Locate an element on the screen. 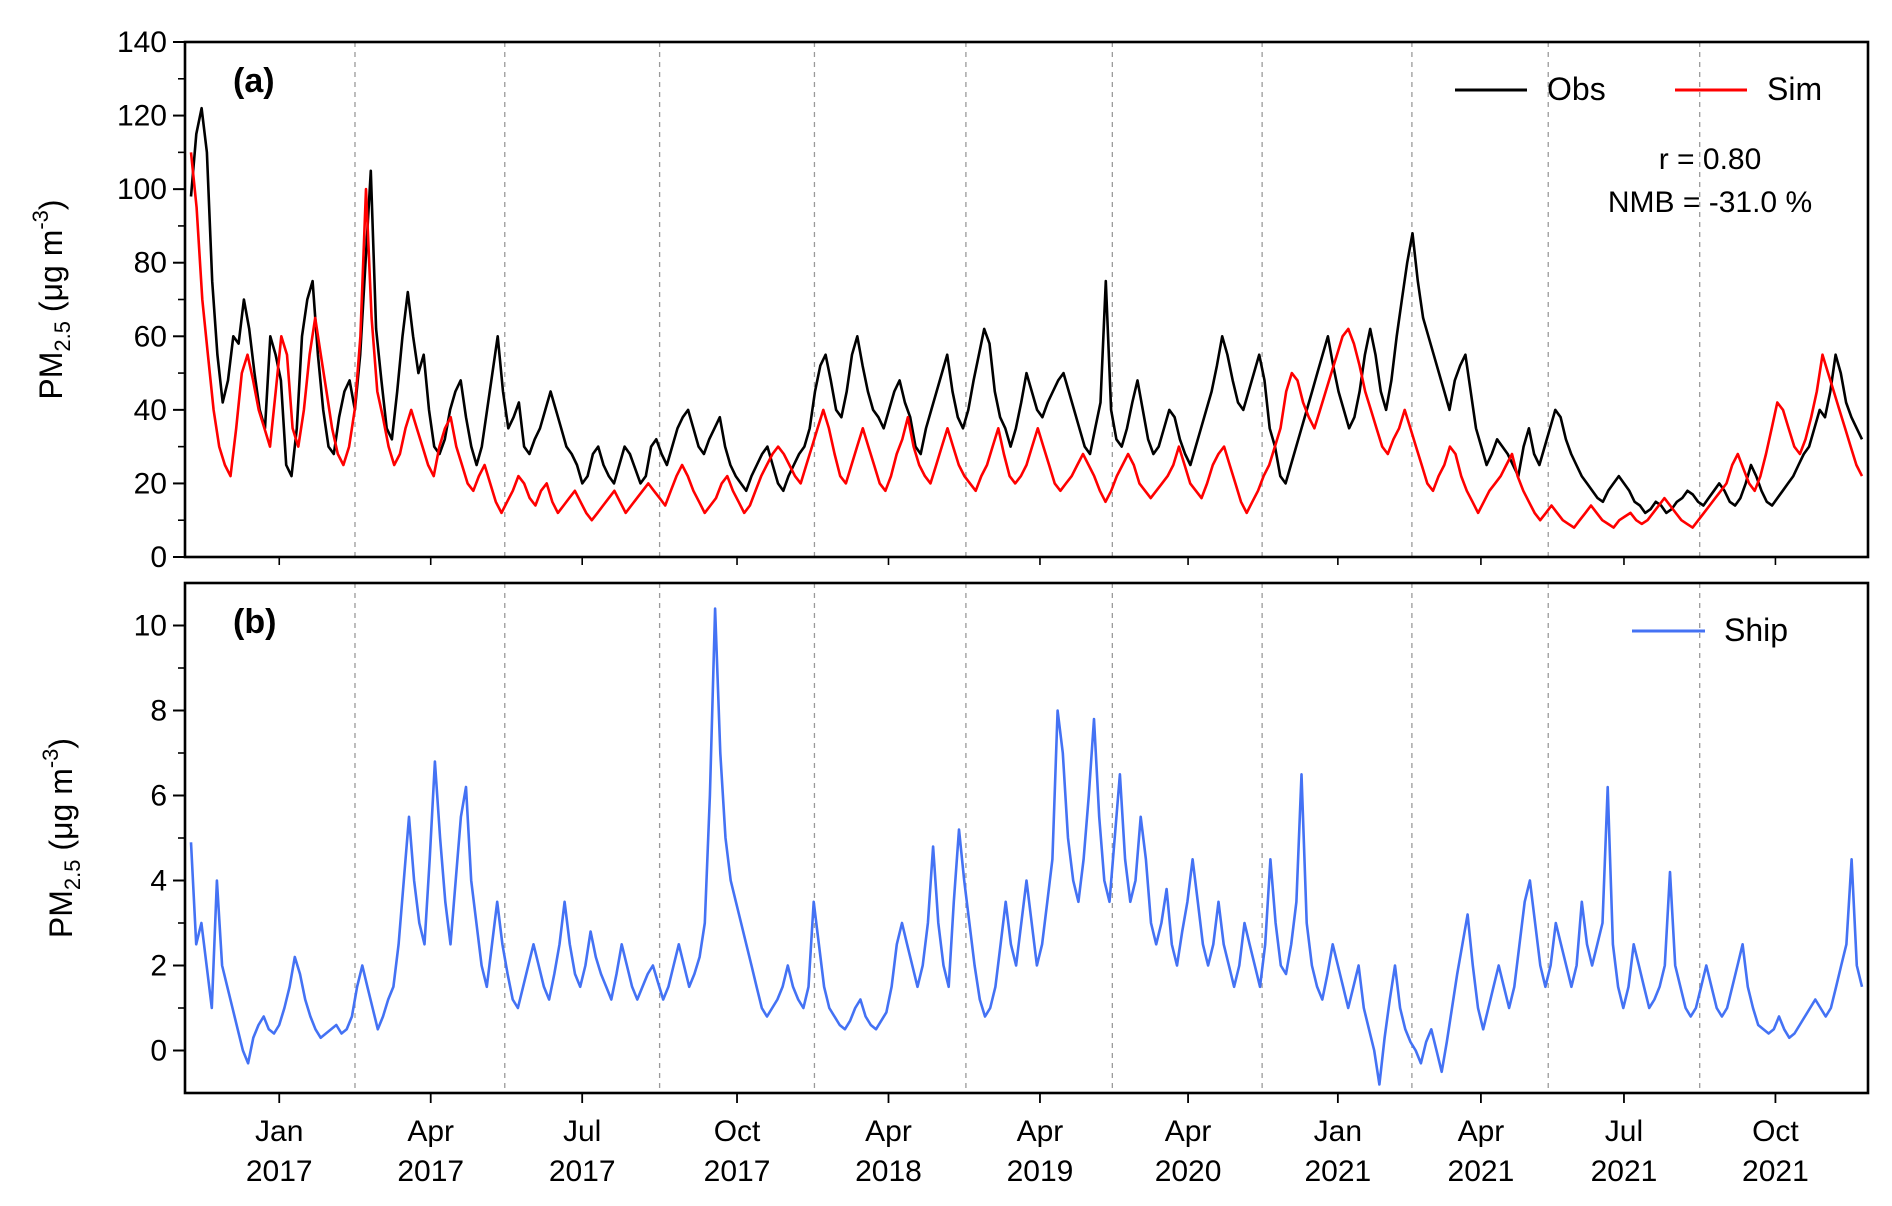 This screenshot has width=1892, height=1206. panel-label: (b) is located at coordinates (254, 622).